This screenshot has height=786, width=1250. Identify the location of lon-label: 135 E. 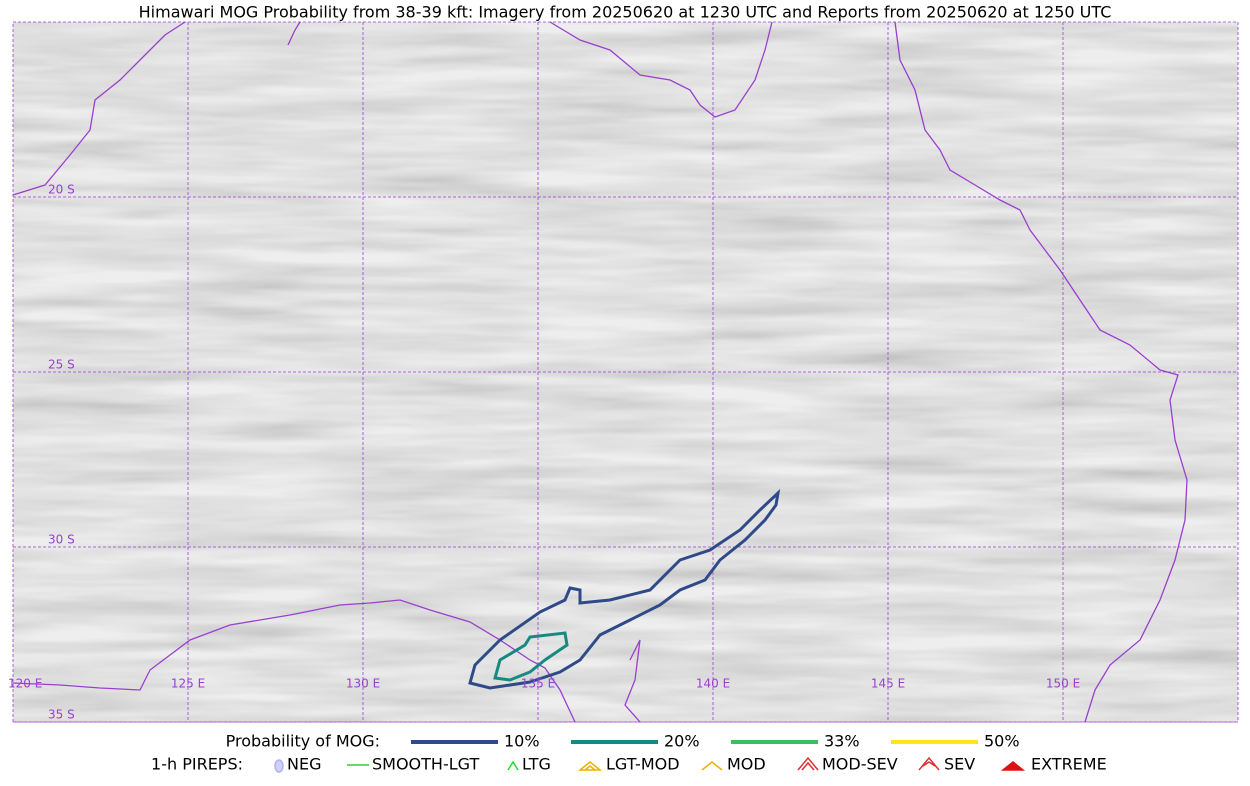
(538, 684).